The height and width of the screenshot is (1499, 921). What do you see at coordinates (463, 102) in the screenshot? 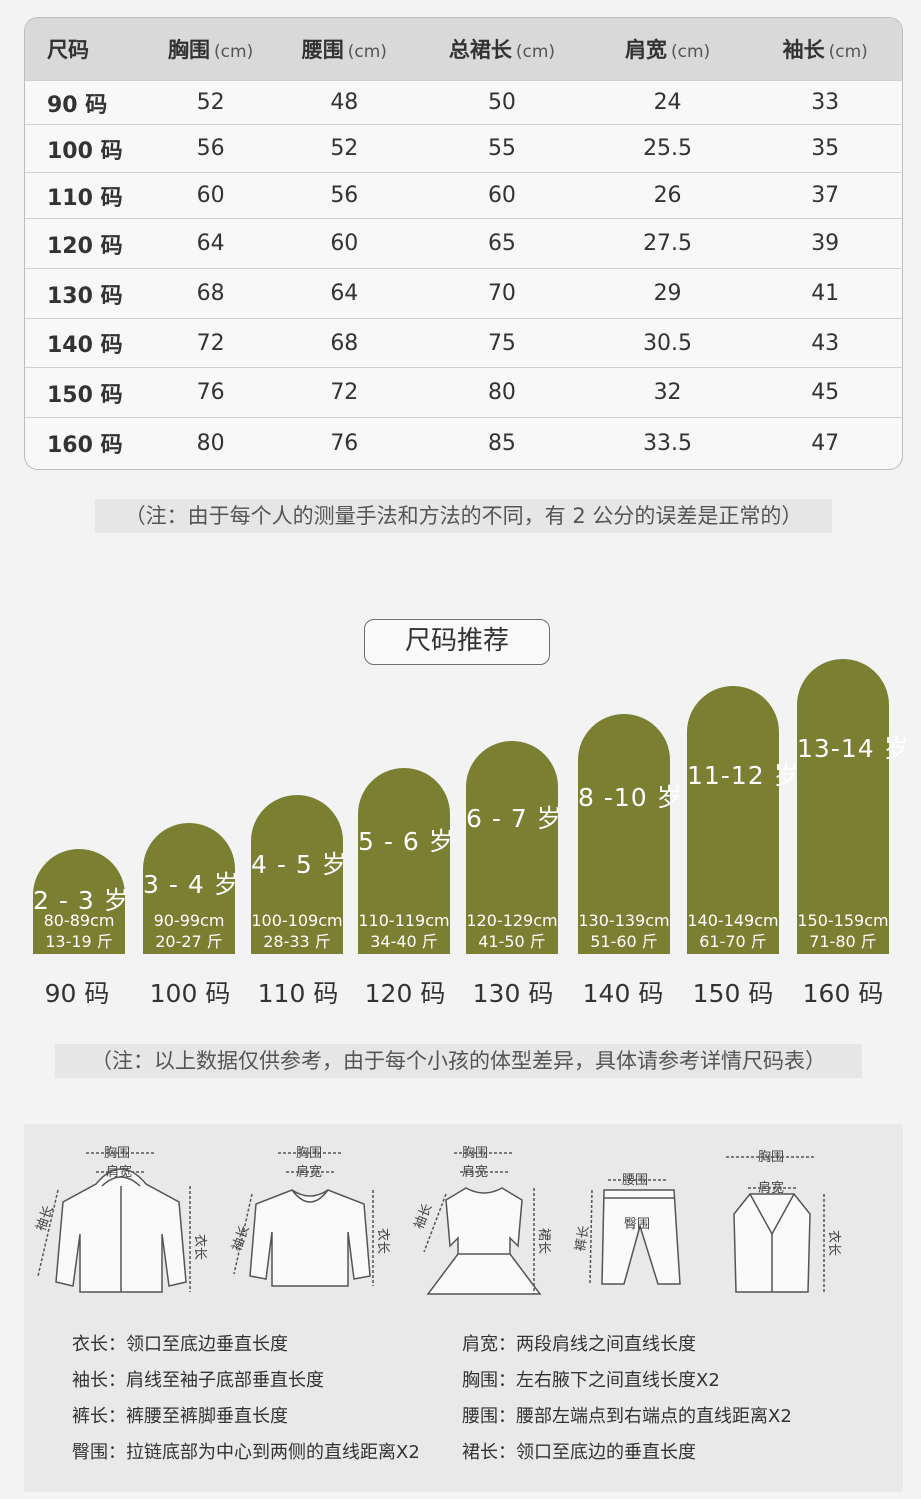
I see `table-row: 90 码 52 48 50 24 33` at bounding box center [463, 102].